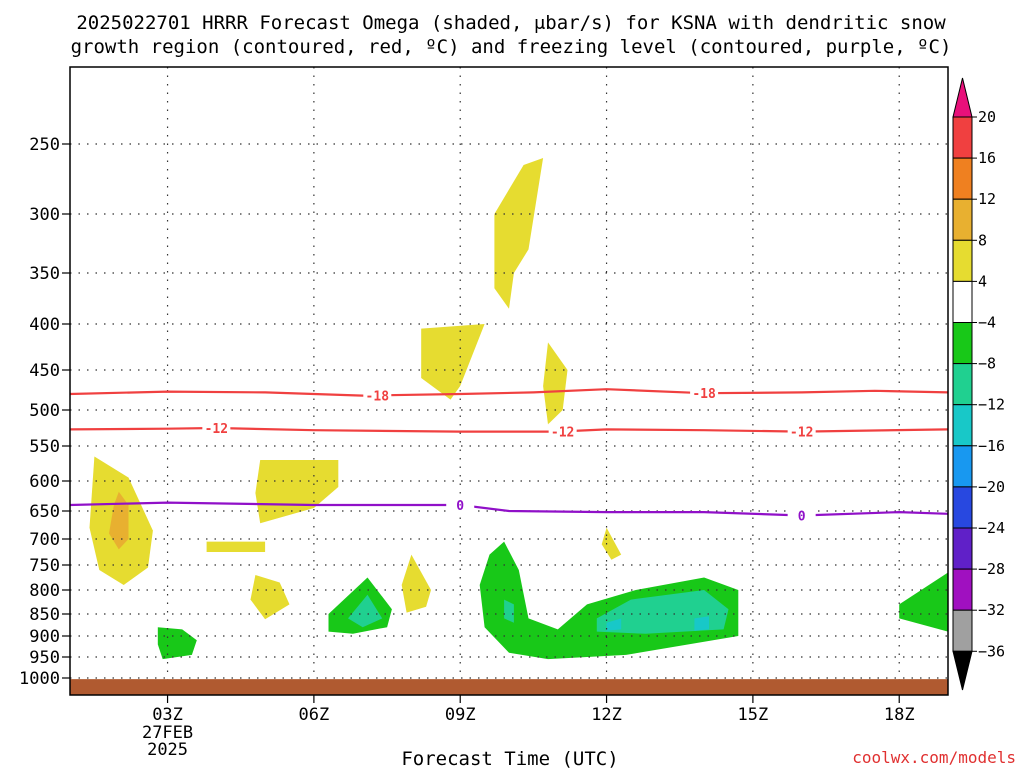 The height and width of the screenshot is (768, 1024). What do you see at coordinates (987, 158) in the screenshot?
I see `colorbar-label-1: 16` at bounding box center [987, 158].